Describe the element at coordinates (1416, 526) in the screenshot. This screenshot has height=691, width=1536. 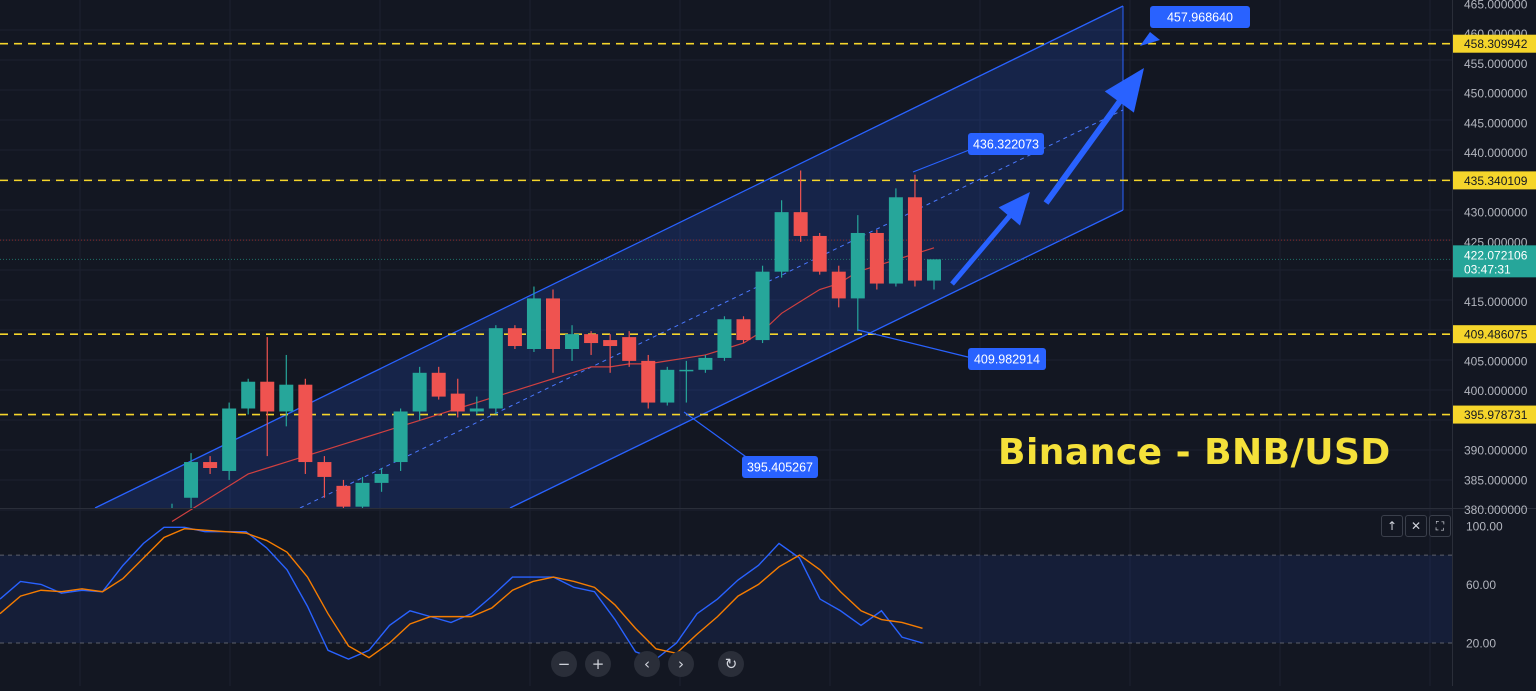
I see `pane-close-button: ✕` at that location.